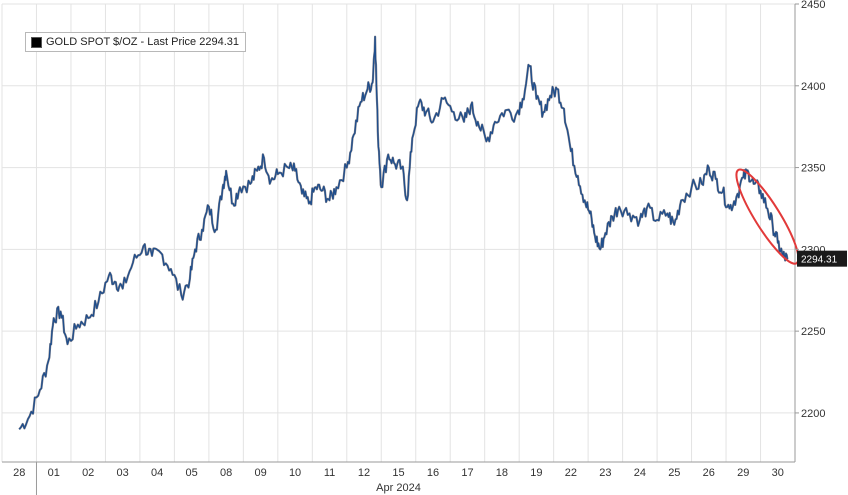 The image size is (848, 495). Describe the element at coordinates (19, 473) in the screenshot. I see `x-tick-label: 28` at that location.